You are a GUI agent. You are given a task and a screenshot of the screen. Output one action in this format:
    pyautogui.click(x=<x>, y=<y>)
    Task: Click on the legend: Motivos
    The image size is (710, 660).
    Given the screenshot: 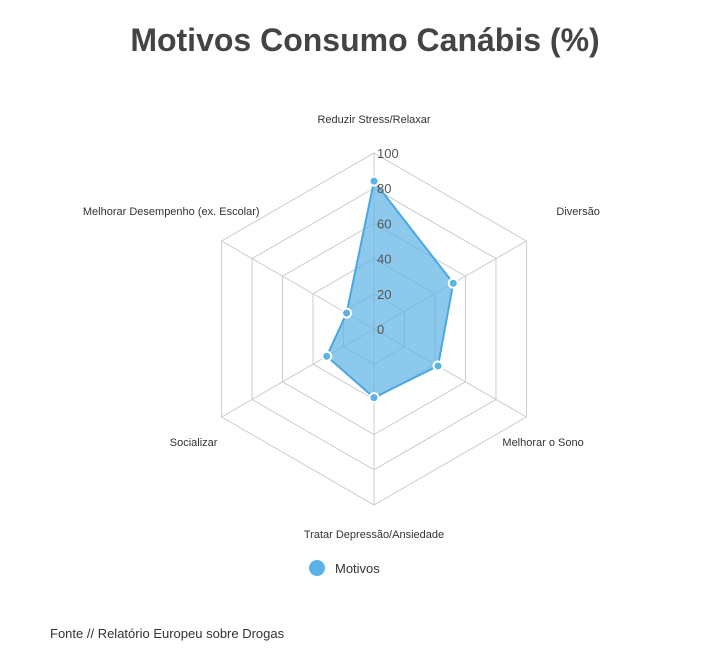 What is the action you would take?
    pyautogui.click(x=344, y=568)
    